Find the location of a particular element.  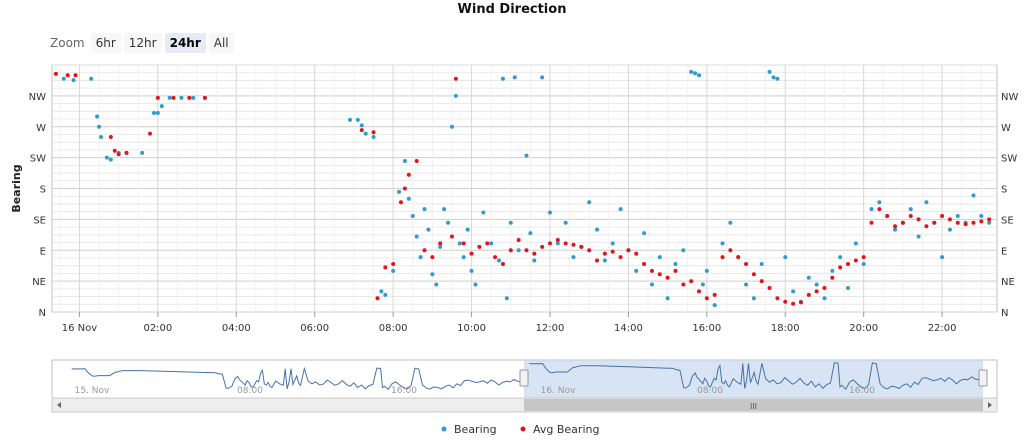

y-tick-label-left: SE is located at coordinates (39, 220).